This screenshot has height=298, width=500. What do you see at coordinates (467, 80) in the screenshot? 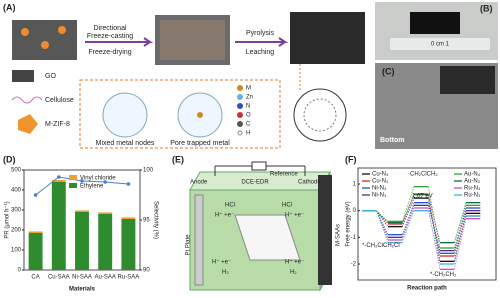
I see `sem-inset` at bounding box center [467, 80].